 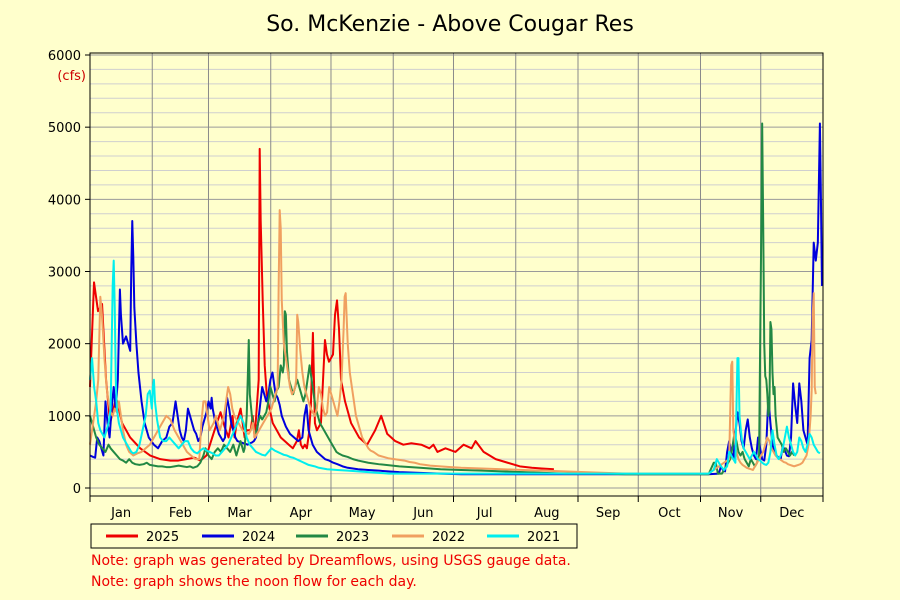 What do you see at coordinates (77, 489) in the screenshot?
I see `y-tick-label: 0` at bounding box center [77, 489].